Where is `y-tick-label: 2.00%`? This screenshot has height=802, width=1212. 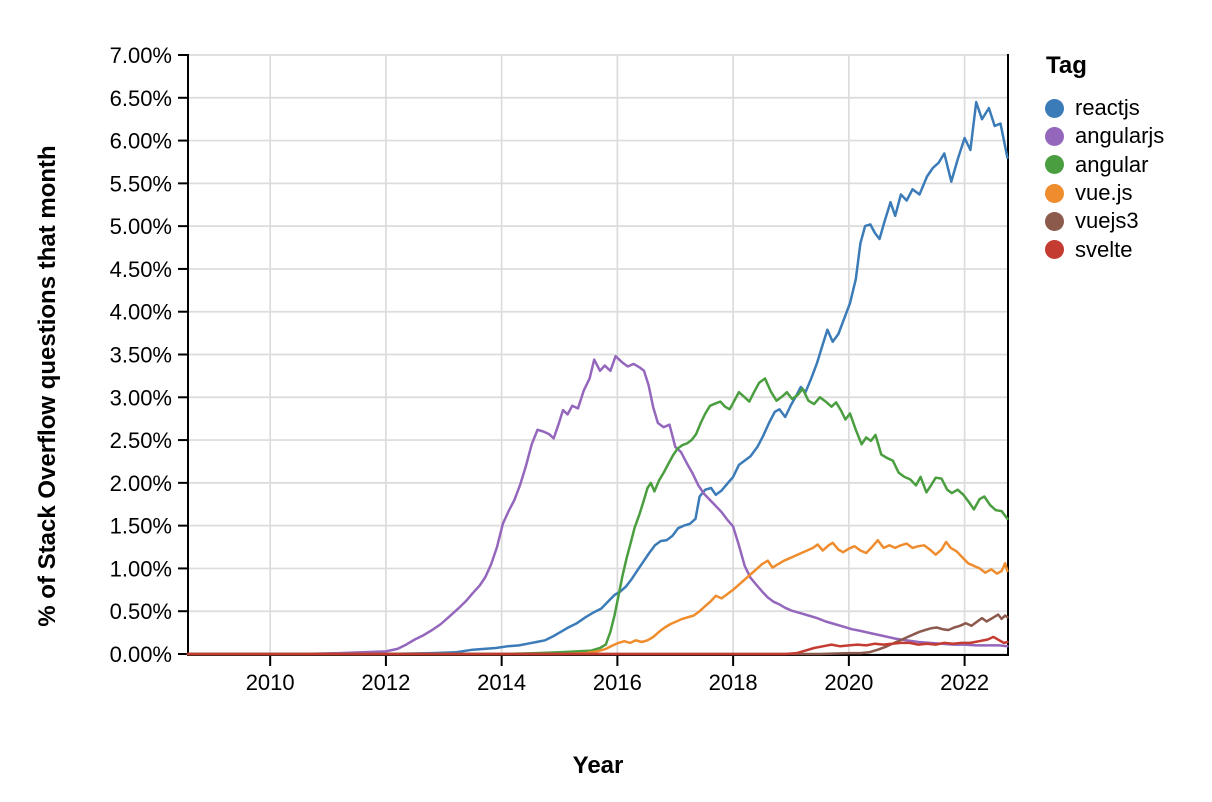
y-tick-label: 2.00% is located at coordinates (141, 483).